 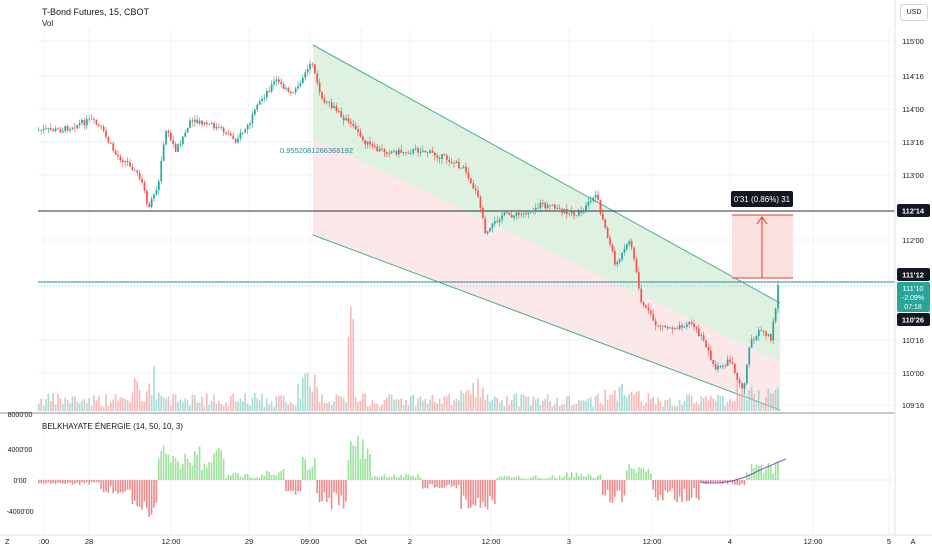 What do you see at coordinates (913, 297) in the screenshot?
I see `badge-current` at bounding box center [913, 297].